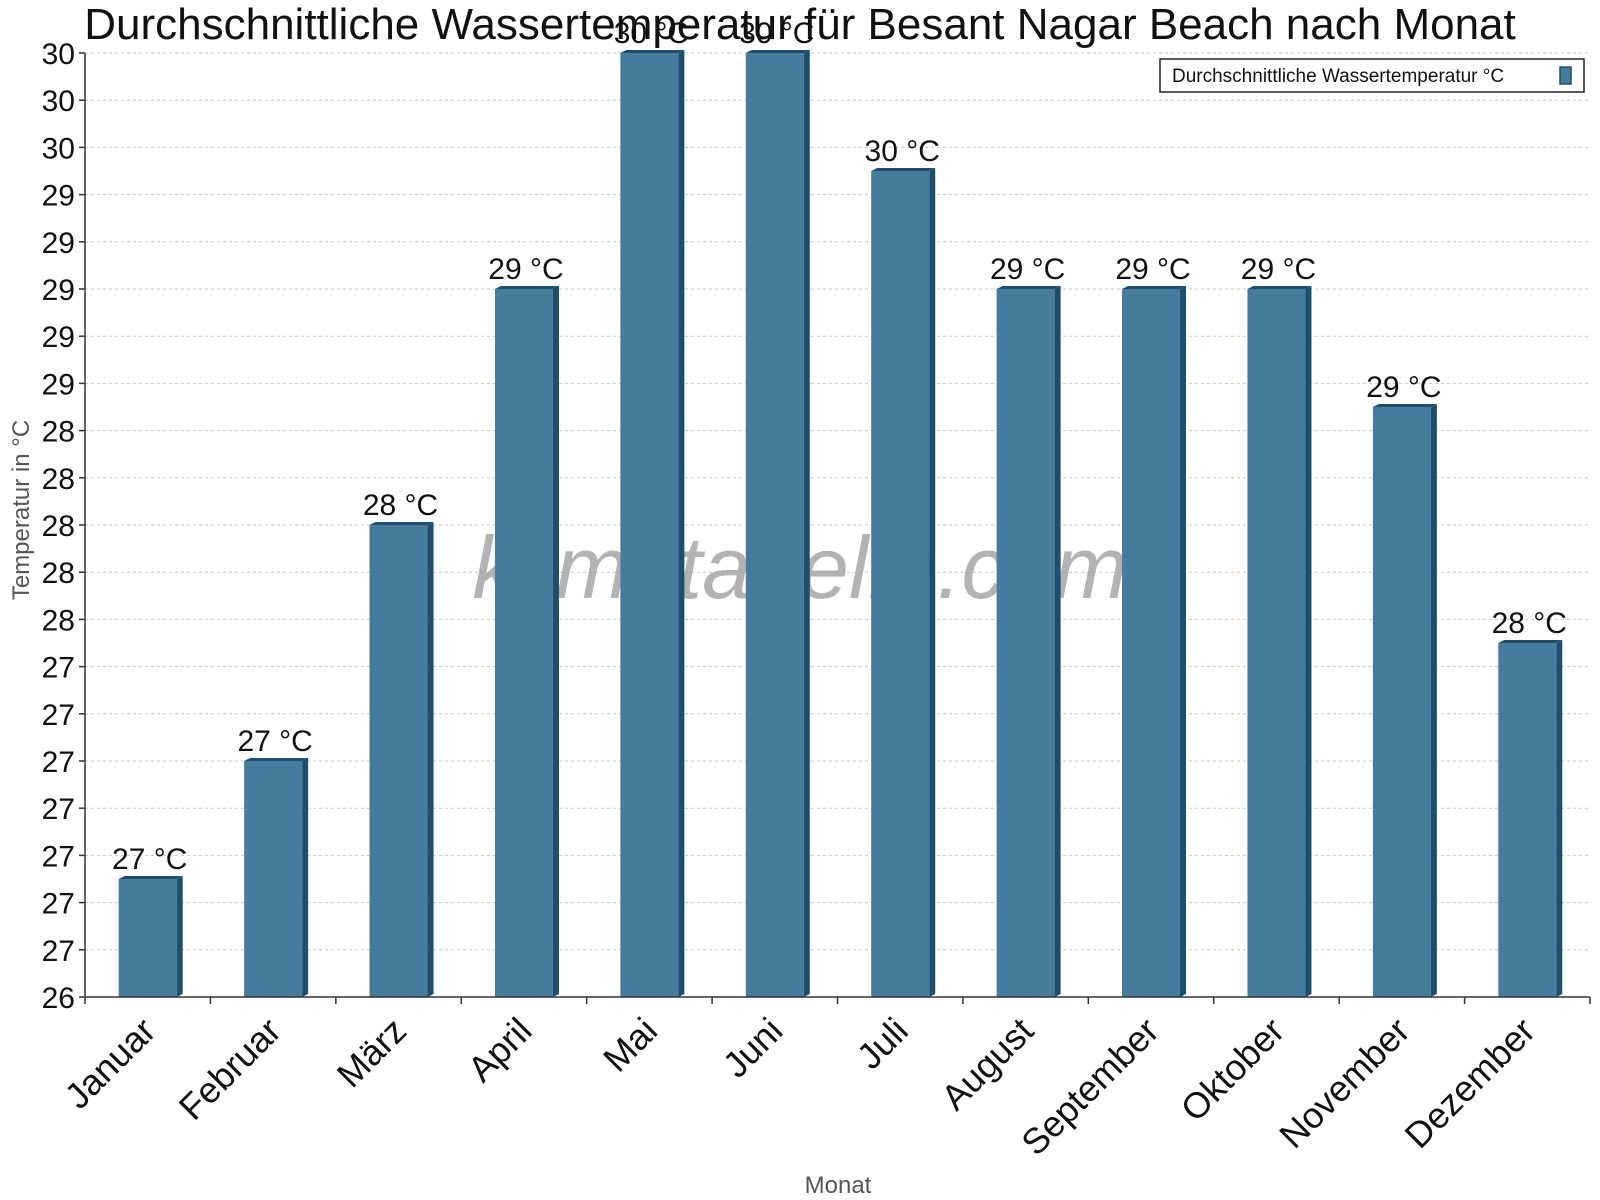 This screenshot has width=1600, height=1200. I want to click on legend-swatch, so click(1565, 75).